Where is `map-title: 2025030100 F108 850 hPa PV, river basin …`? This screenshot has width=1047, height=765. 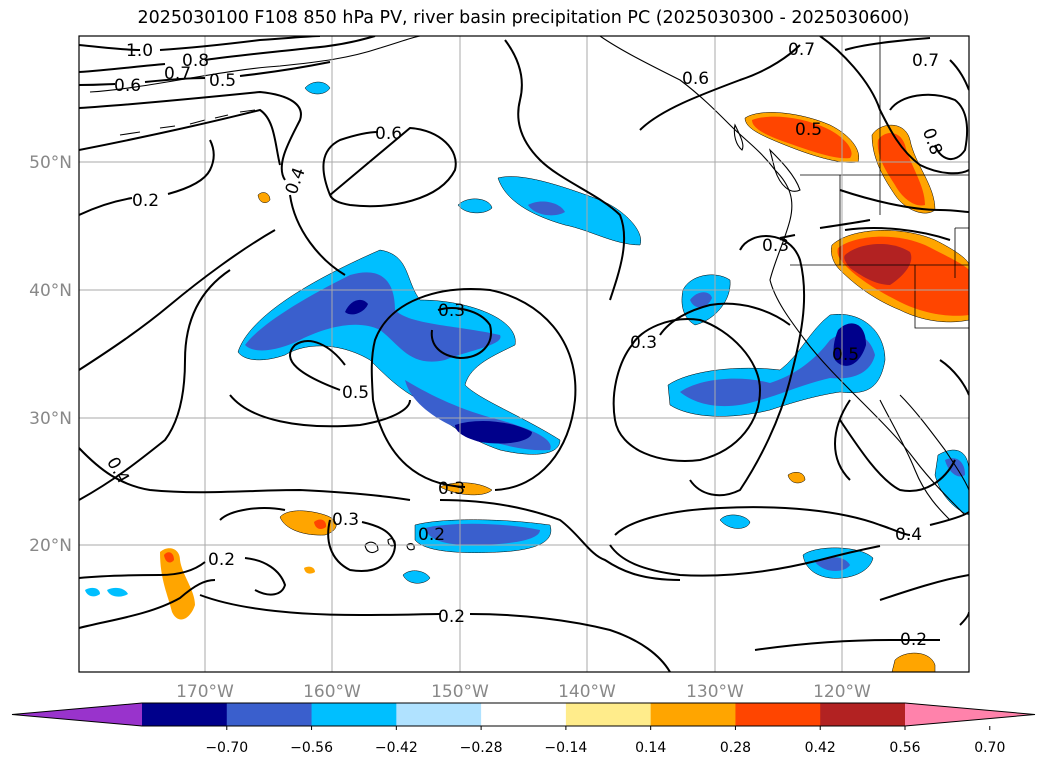
map-title: 2025030100 F108 850 hPa PV, river basin … is located at coordinates (523, 18).